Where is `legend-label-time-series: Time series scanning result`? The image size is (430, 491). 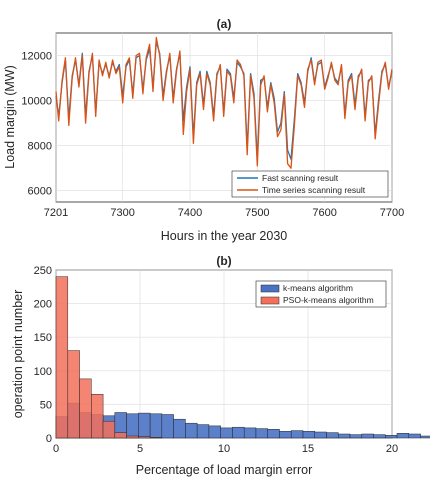
legend-label-time-series: Time series scanning result is located at coordinates (314, 190).